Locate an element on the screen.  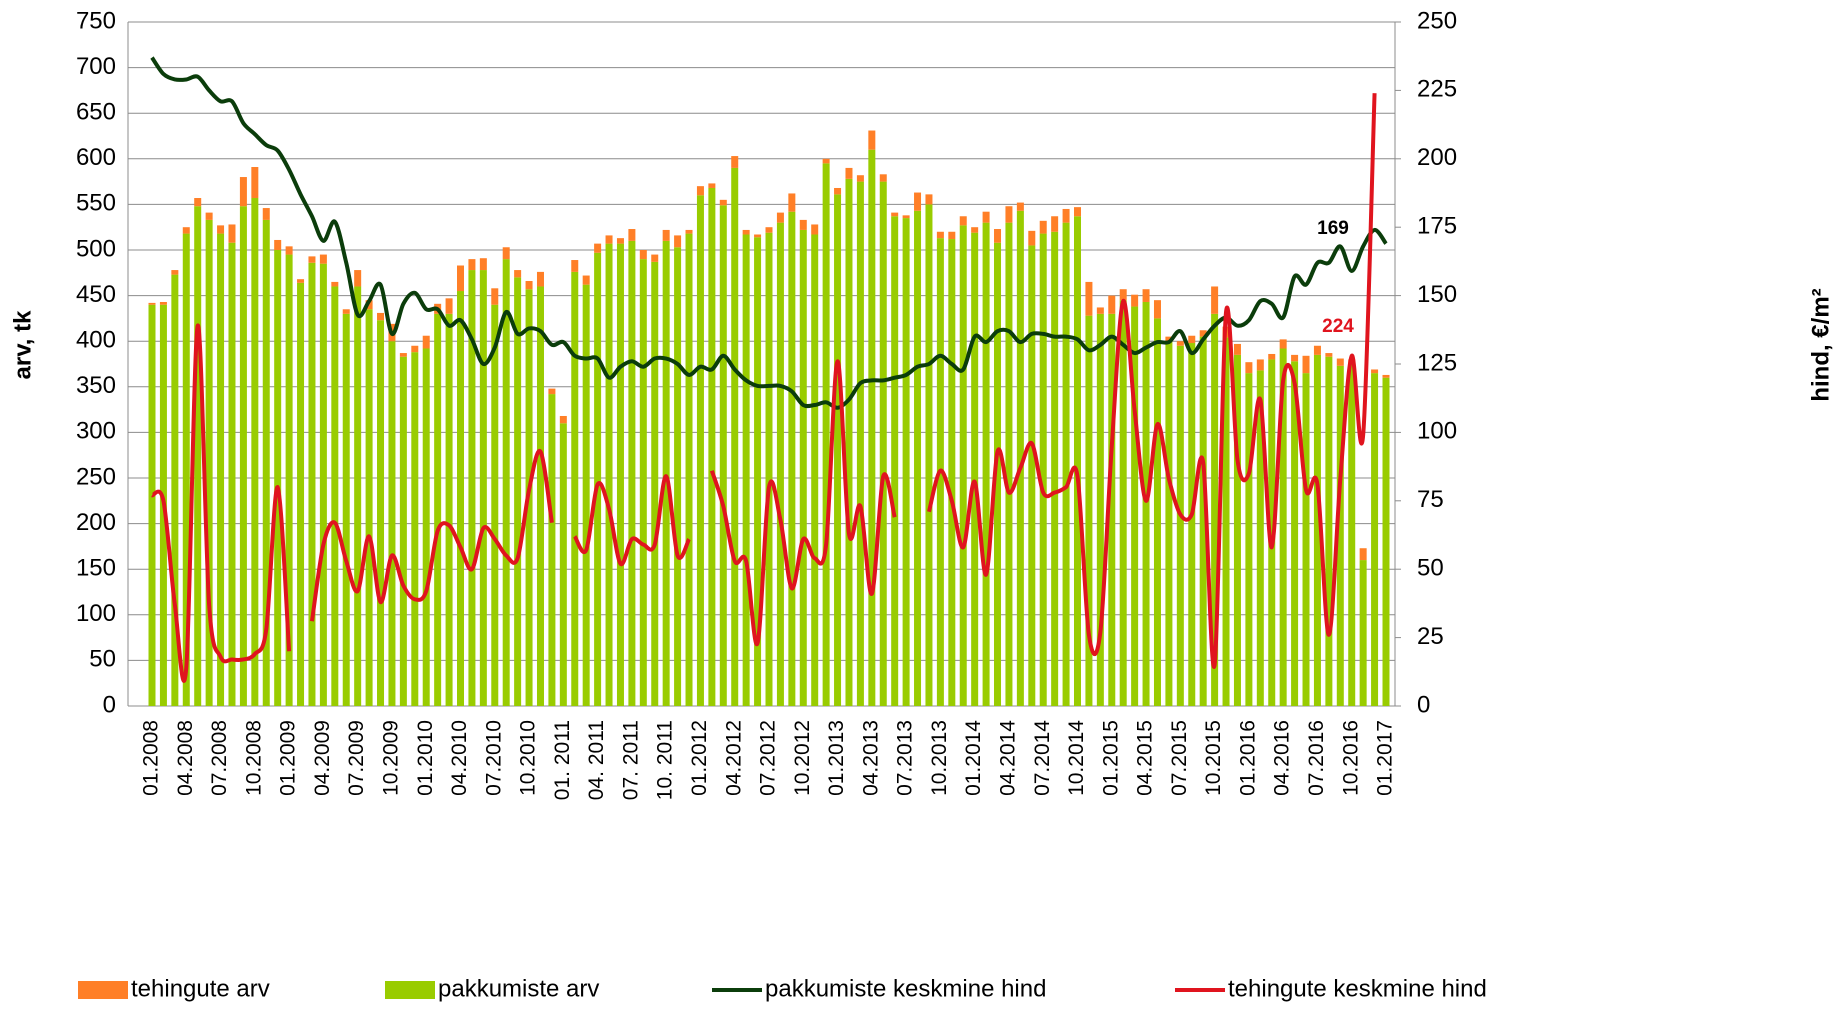
x-tick-label: 10.2013 is located at coordinates (939, 758).